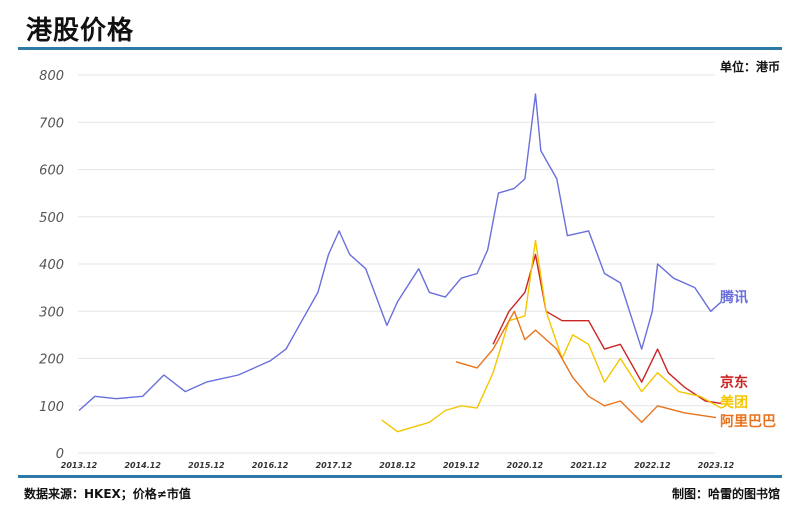 The height and width of the screenshot is (514, 800). Describe the element at coordinates (397, 465) in the screenshot. I see `x-tick-label: 2018.12` at that location.